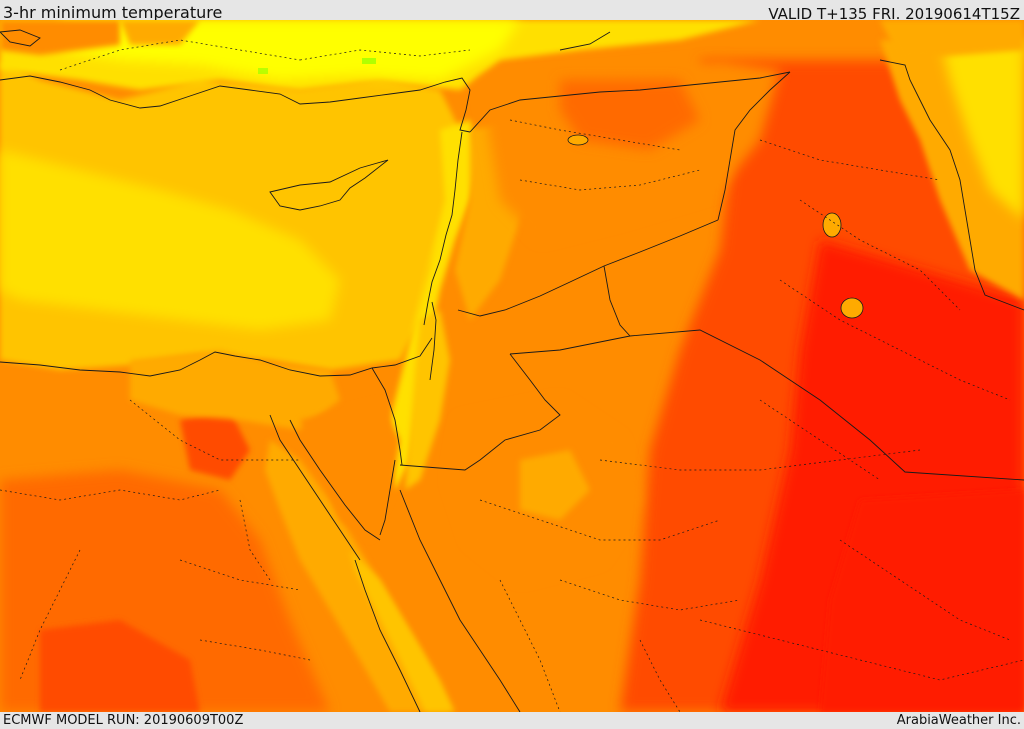 The width and height of the screenshot is (1024, 729). I want to click on lake-tharthar, so click(832, 225).